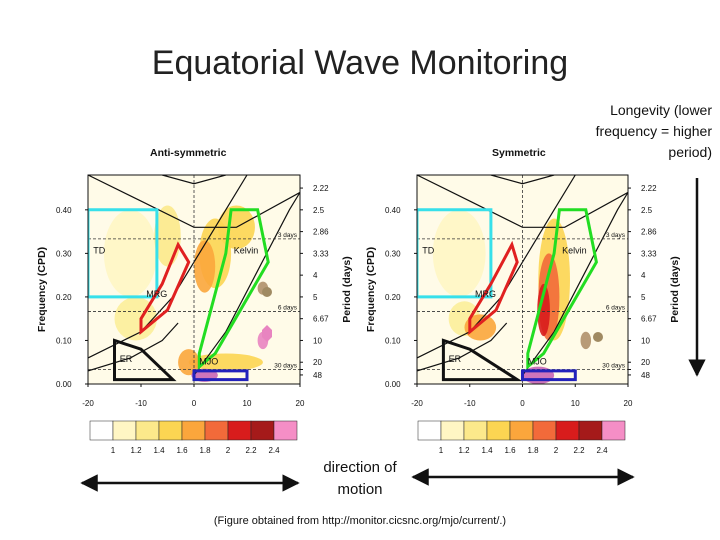 The width and height of the screenshot is (720, 540). I want to click on y-tick-label: 0.40, so click(393, 210).